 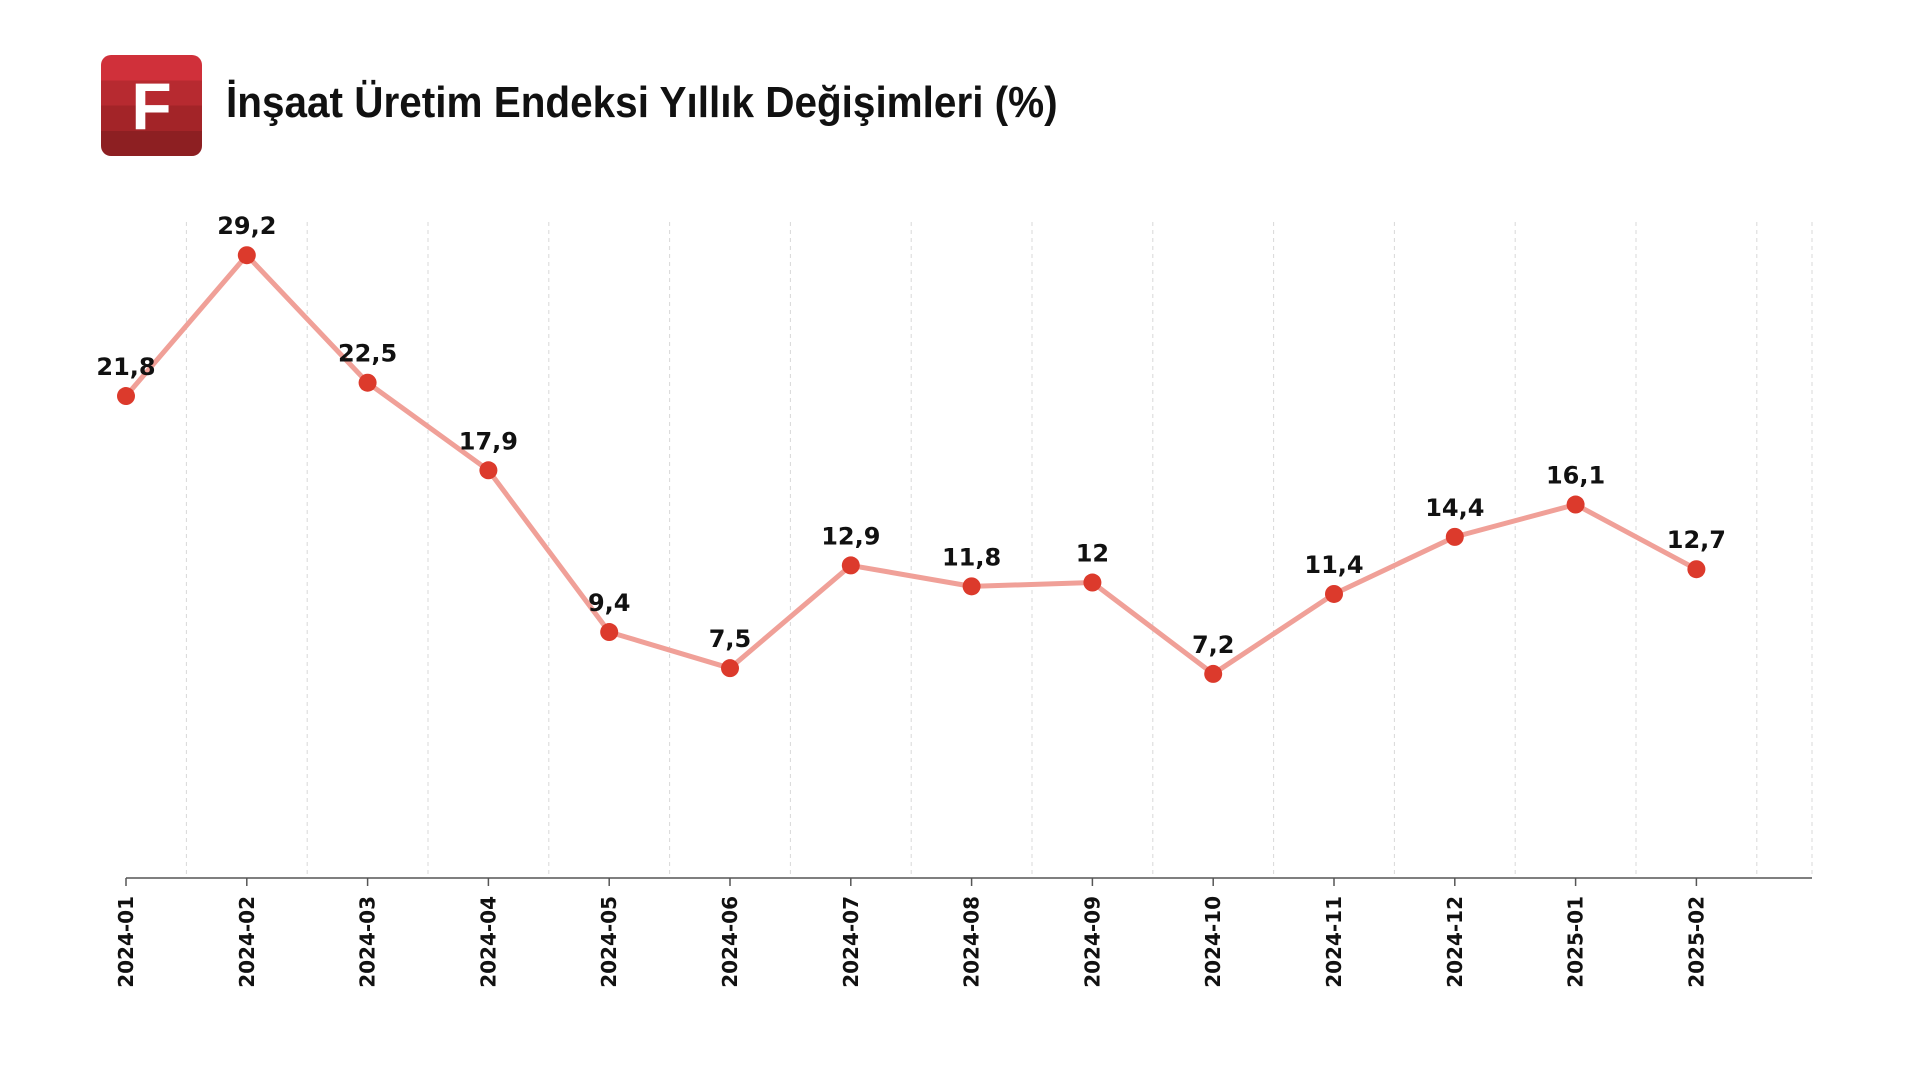 I want to click on data-label: 12,7, so click(x=1696, y=540).